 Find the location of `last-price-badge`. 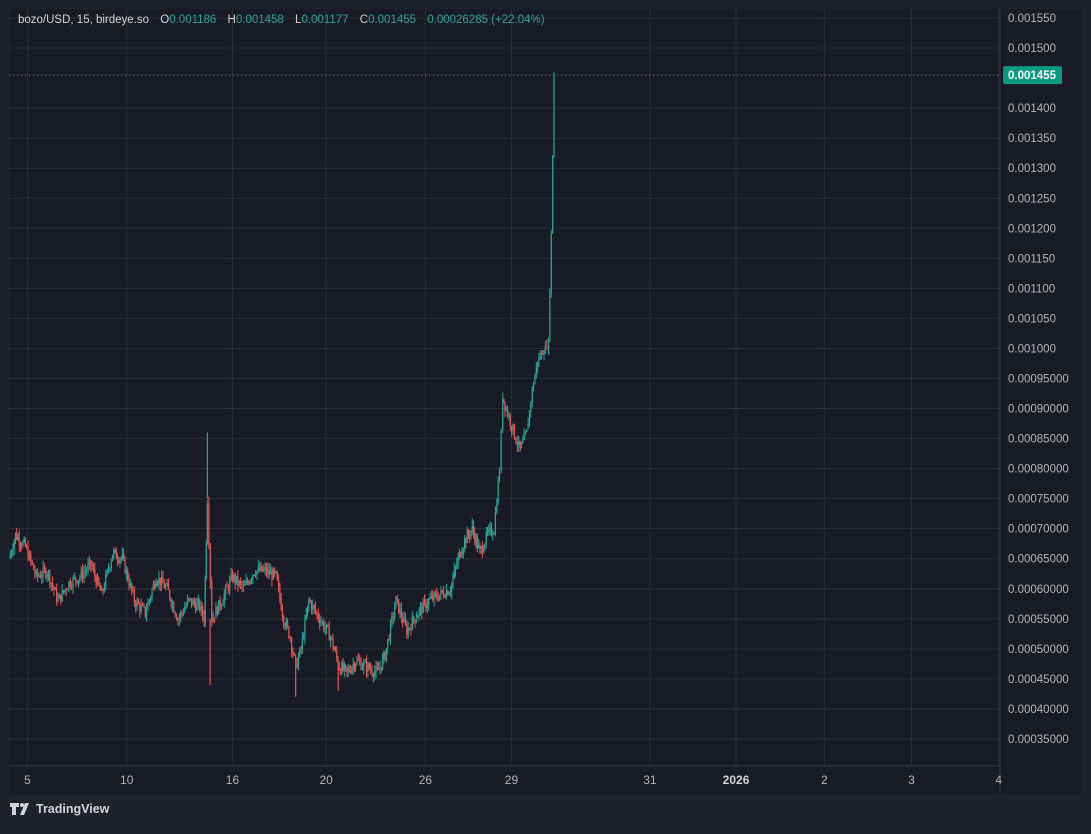

last-price-badge is located at coordinates (1032, 75).